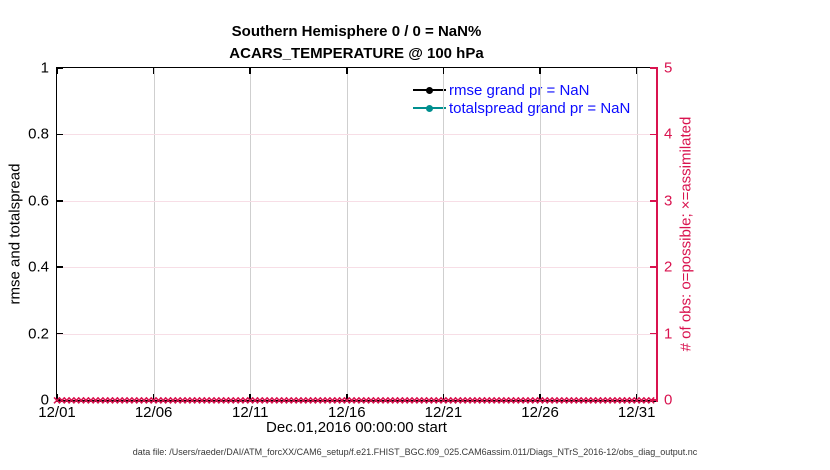  I want to click on axis-spine-top, so click(356, 67).